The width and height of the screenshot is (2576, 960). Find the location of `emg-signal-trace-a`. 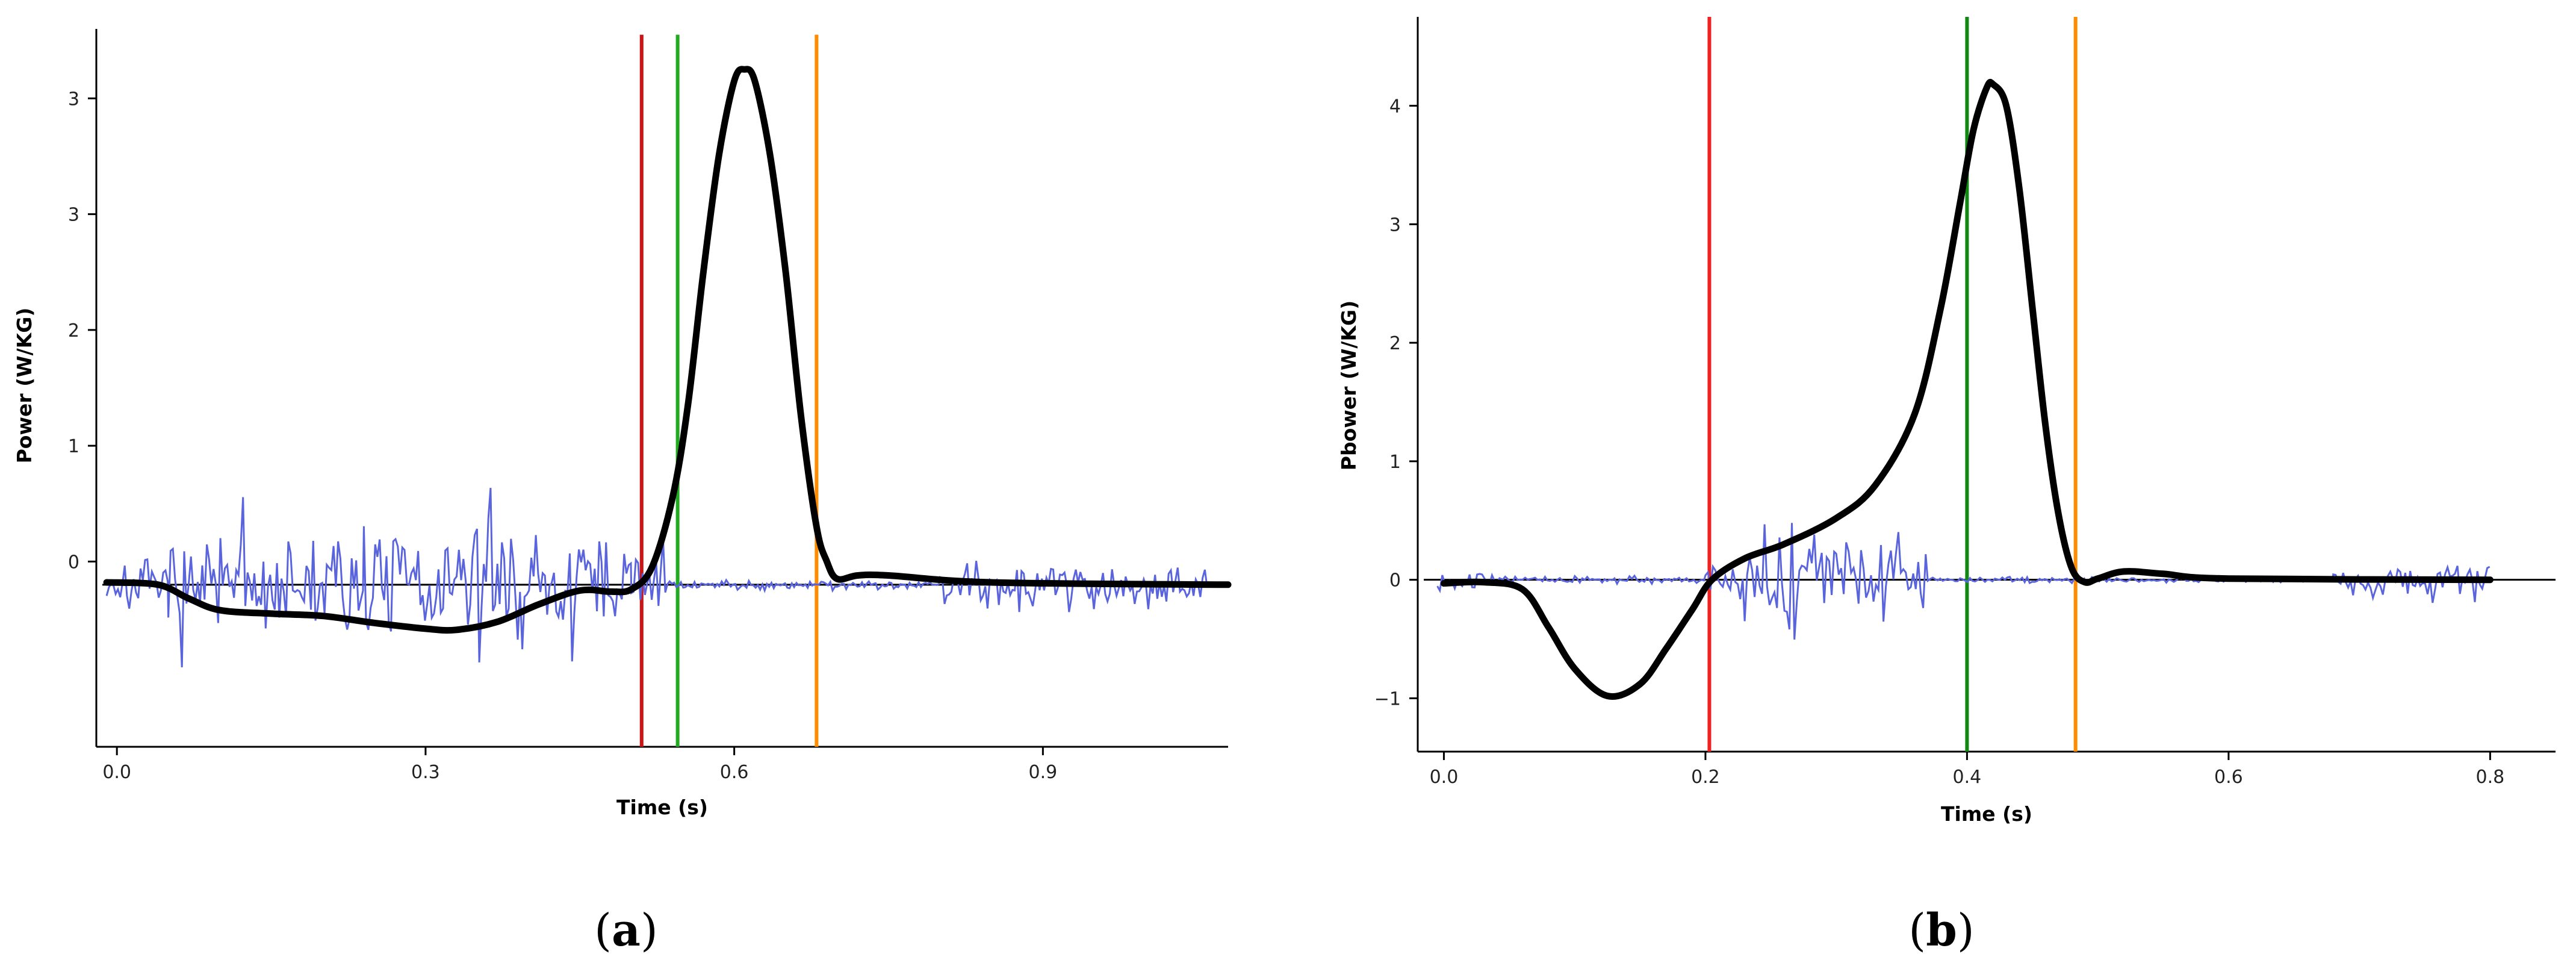

emg-signal-trace-a is located at coordinates (656, 577).